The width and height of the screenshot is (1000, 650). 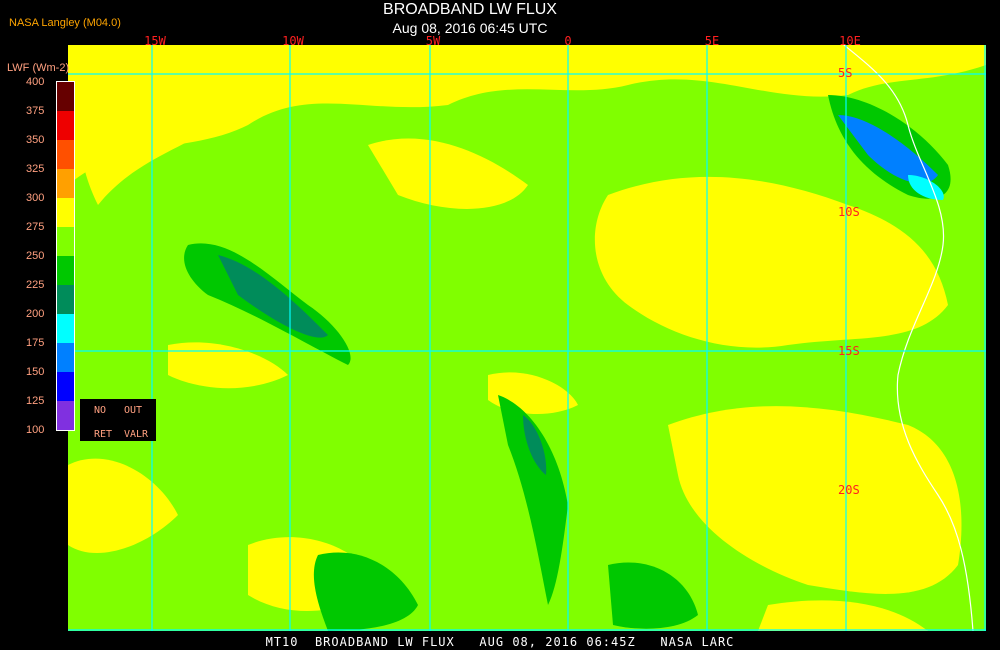 I want to click on missing-ret: RET, so click(x=103, y=434).